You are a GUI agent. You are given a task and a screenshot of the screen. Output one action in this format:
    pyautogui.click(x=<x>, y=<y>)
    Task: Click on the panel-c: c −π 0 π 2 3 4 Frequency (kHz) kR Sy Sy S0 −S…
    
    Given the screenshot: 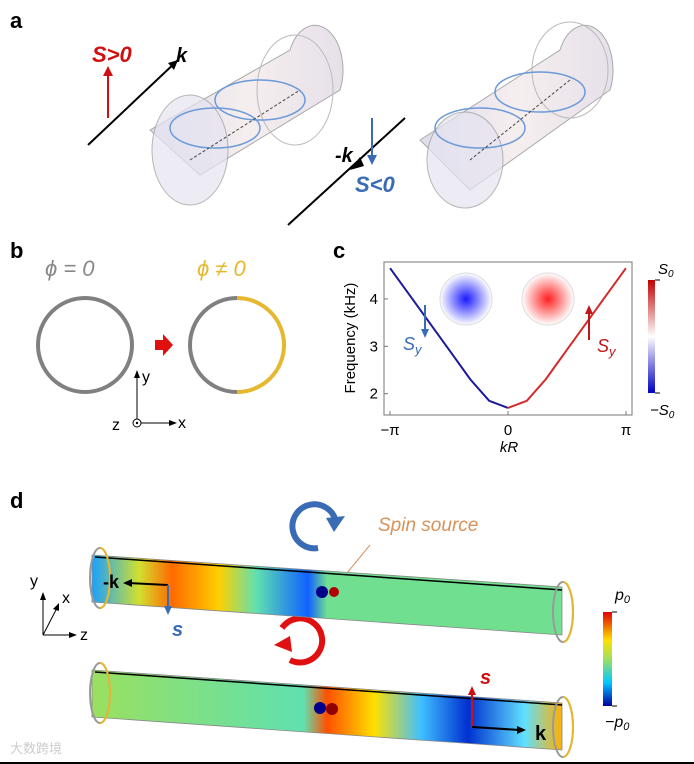 What is the action you would take?
    pyautogui.click(x=504, y=347)
    